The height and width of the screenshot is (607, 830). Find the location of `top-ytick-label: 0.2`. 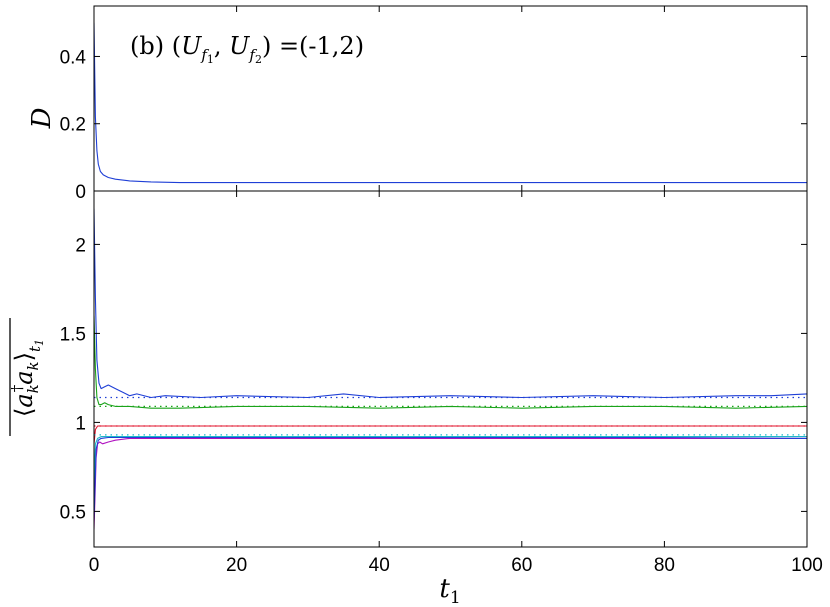

top-ytick-label: 0.2 is located at coordinates (73, 125).